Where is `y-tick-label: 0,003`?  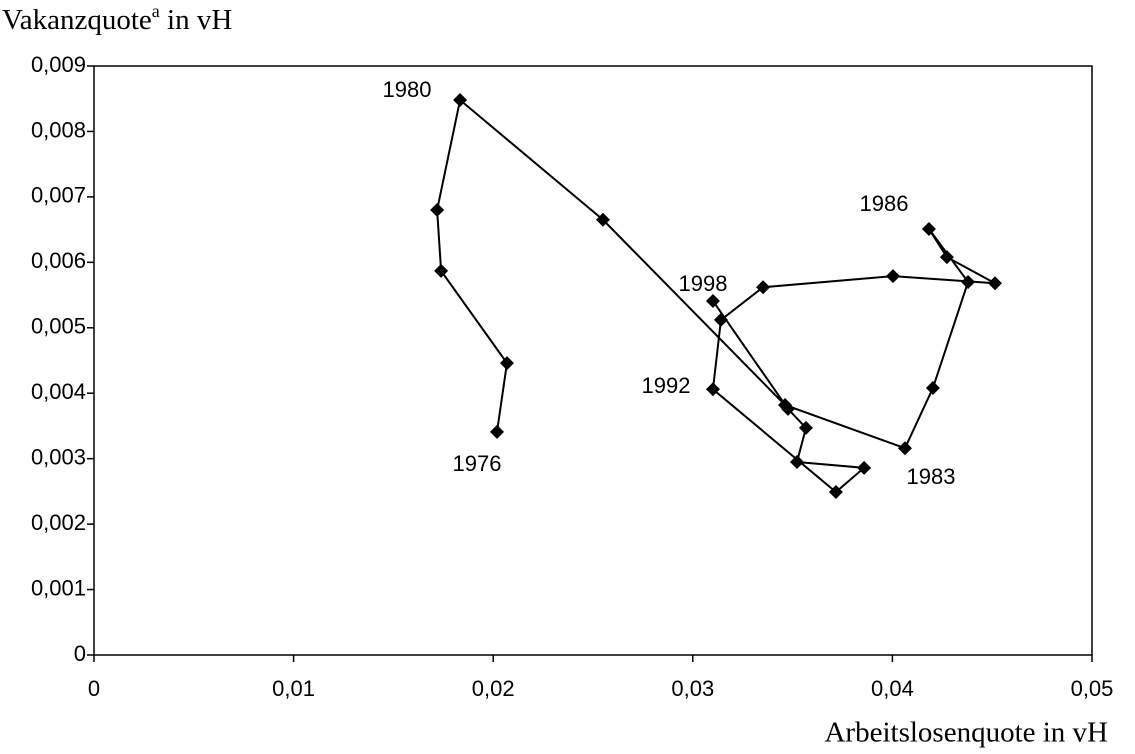
y-tick-label: 0,003 is located at coordinates (58, 456).